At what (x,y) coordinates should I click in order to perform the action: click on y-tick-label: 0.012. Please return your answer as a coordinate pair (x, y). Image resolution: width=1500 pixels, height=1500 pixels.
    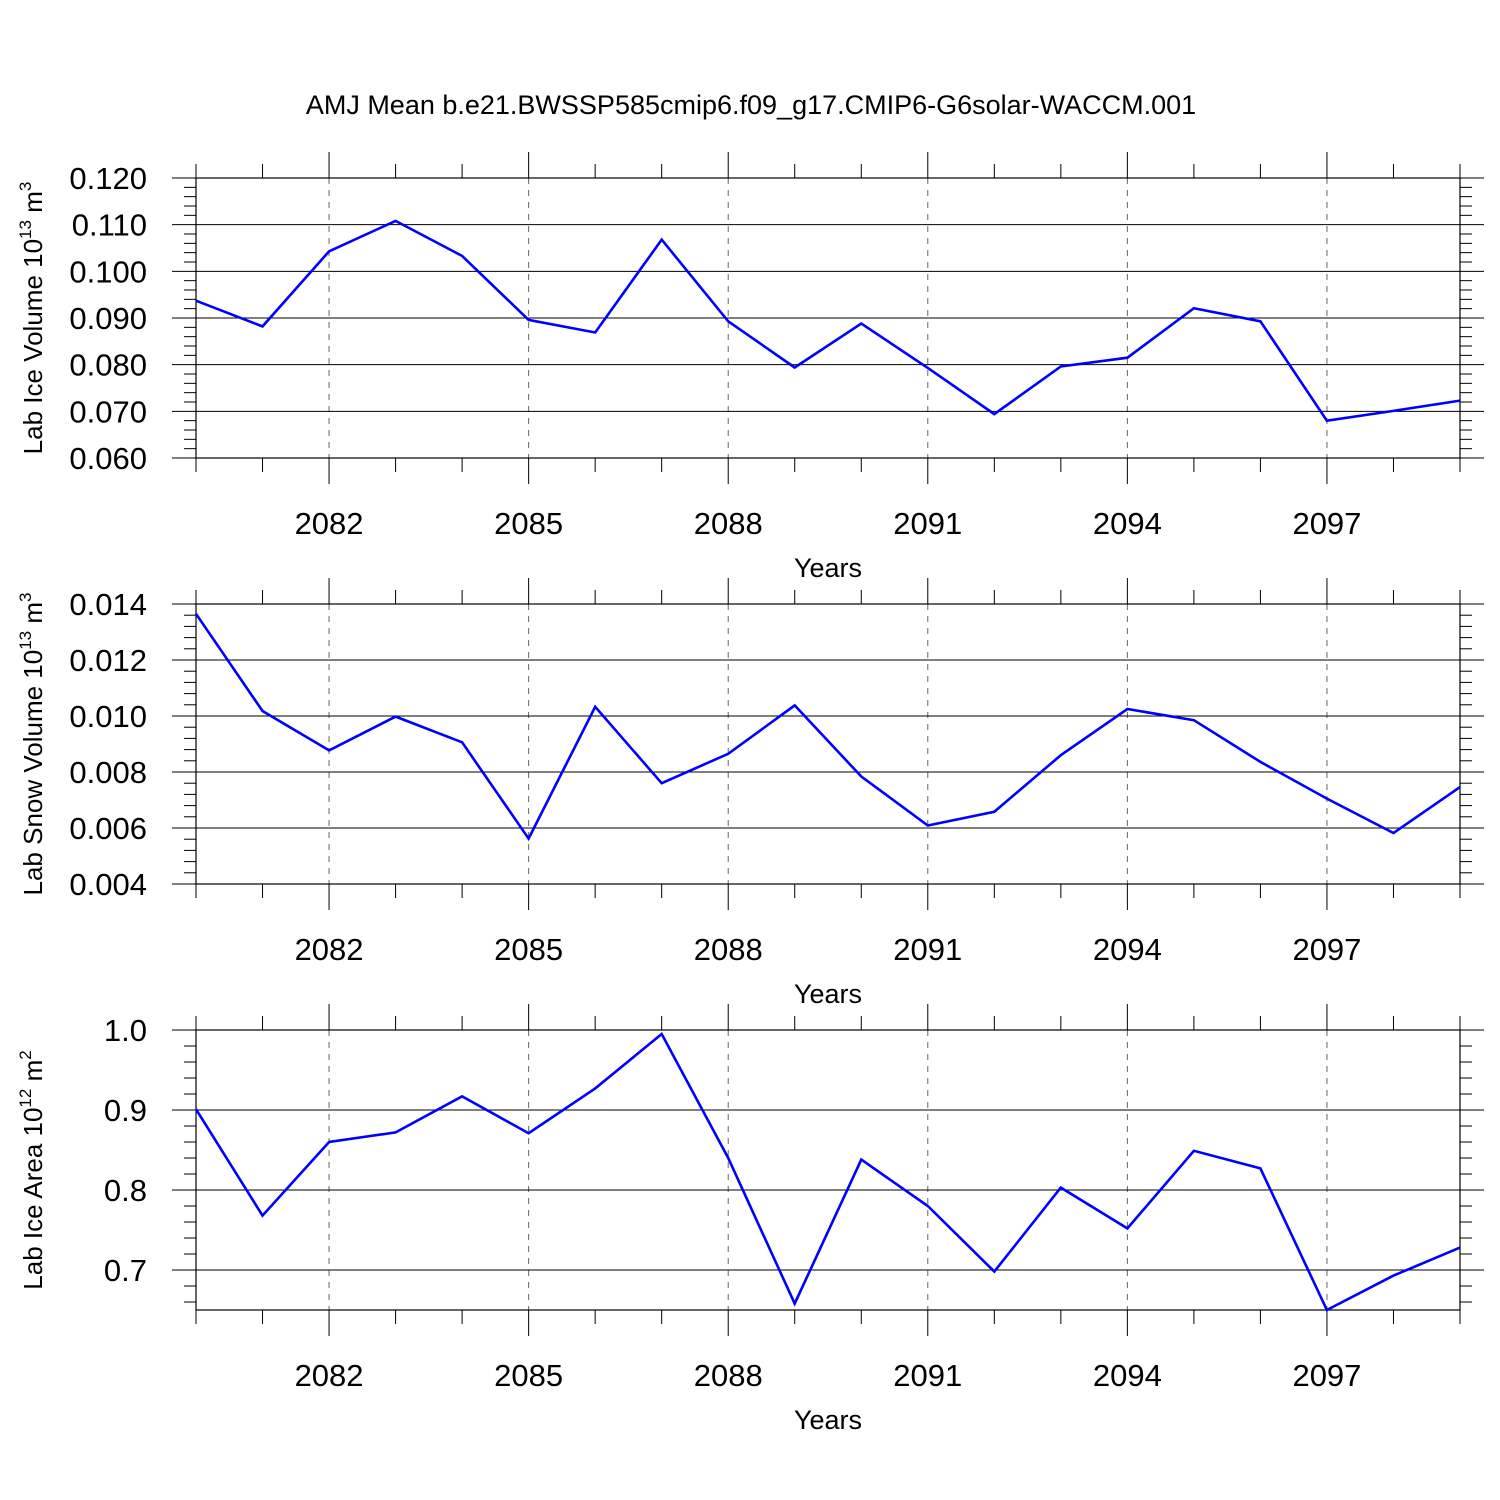
    Looking at the image, I should click on (108, 660).